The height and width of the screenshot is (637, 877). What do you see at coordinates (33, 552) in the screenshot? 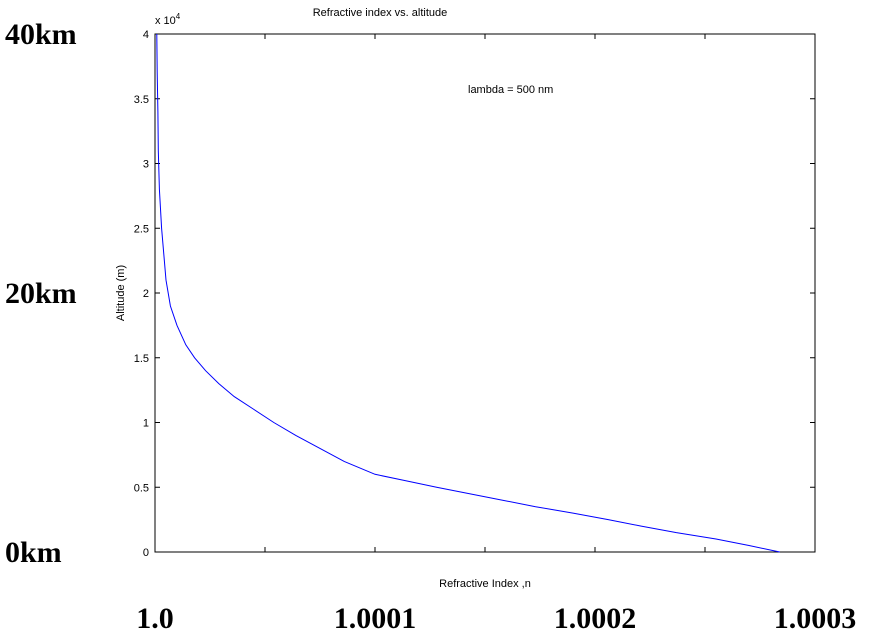
I see `y-overlay-label: 0km` at bounding box center [33, 552].